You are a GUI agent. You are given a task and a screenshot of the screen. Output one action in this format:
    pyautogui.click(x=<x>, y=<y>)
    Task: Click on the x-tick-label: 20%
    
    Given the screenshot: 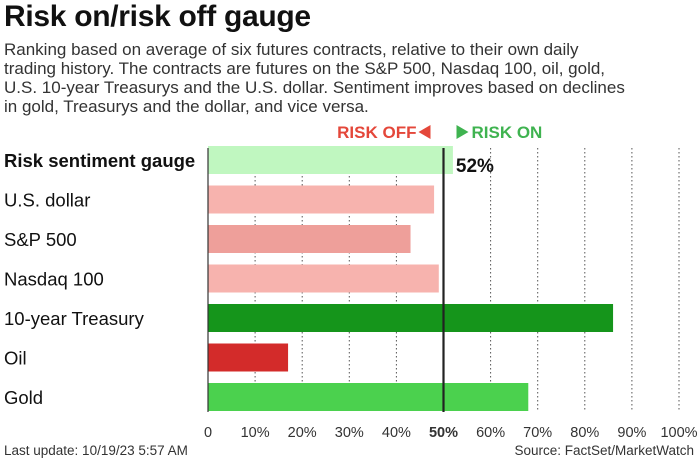 What is the action you would take?
    pyautogui.click(x=302, y=433)
    